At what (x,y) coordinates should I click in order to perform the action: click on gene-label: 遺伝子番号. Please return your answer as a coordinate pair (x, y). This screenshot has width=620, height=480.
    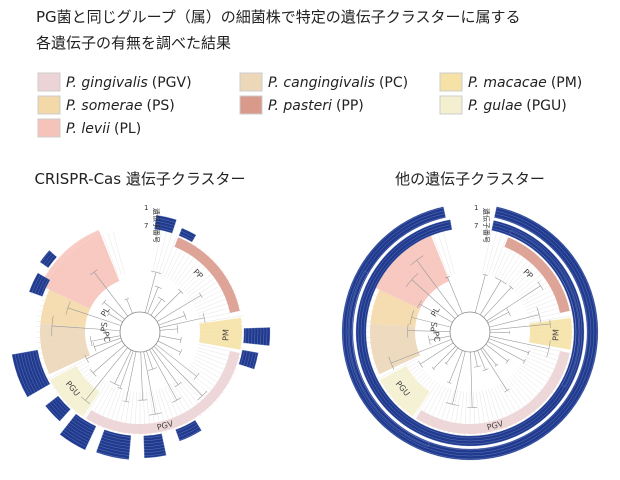
    Looking at the image, I should click on (156, 225).